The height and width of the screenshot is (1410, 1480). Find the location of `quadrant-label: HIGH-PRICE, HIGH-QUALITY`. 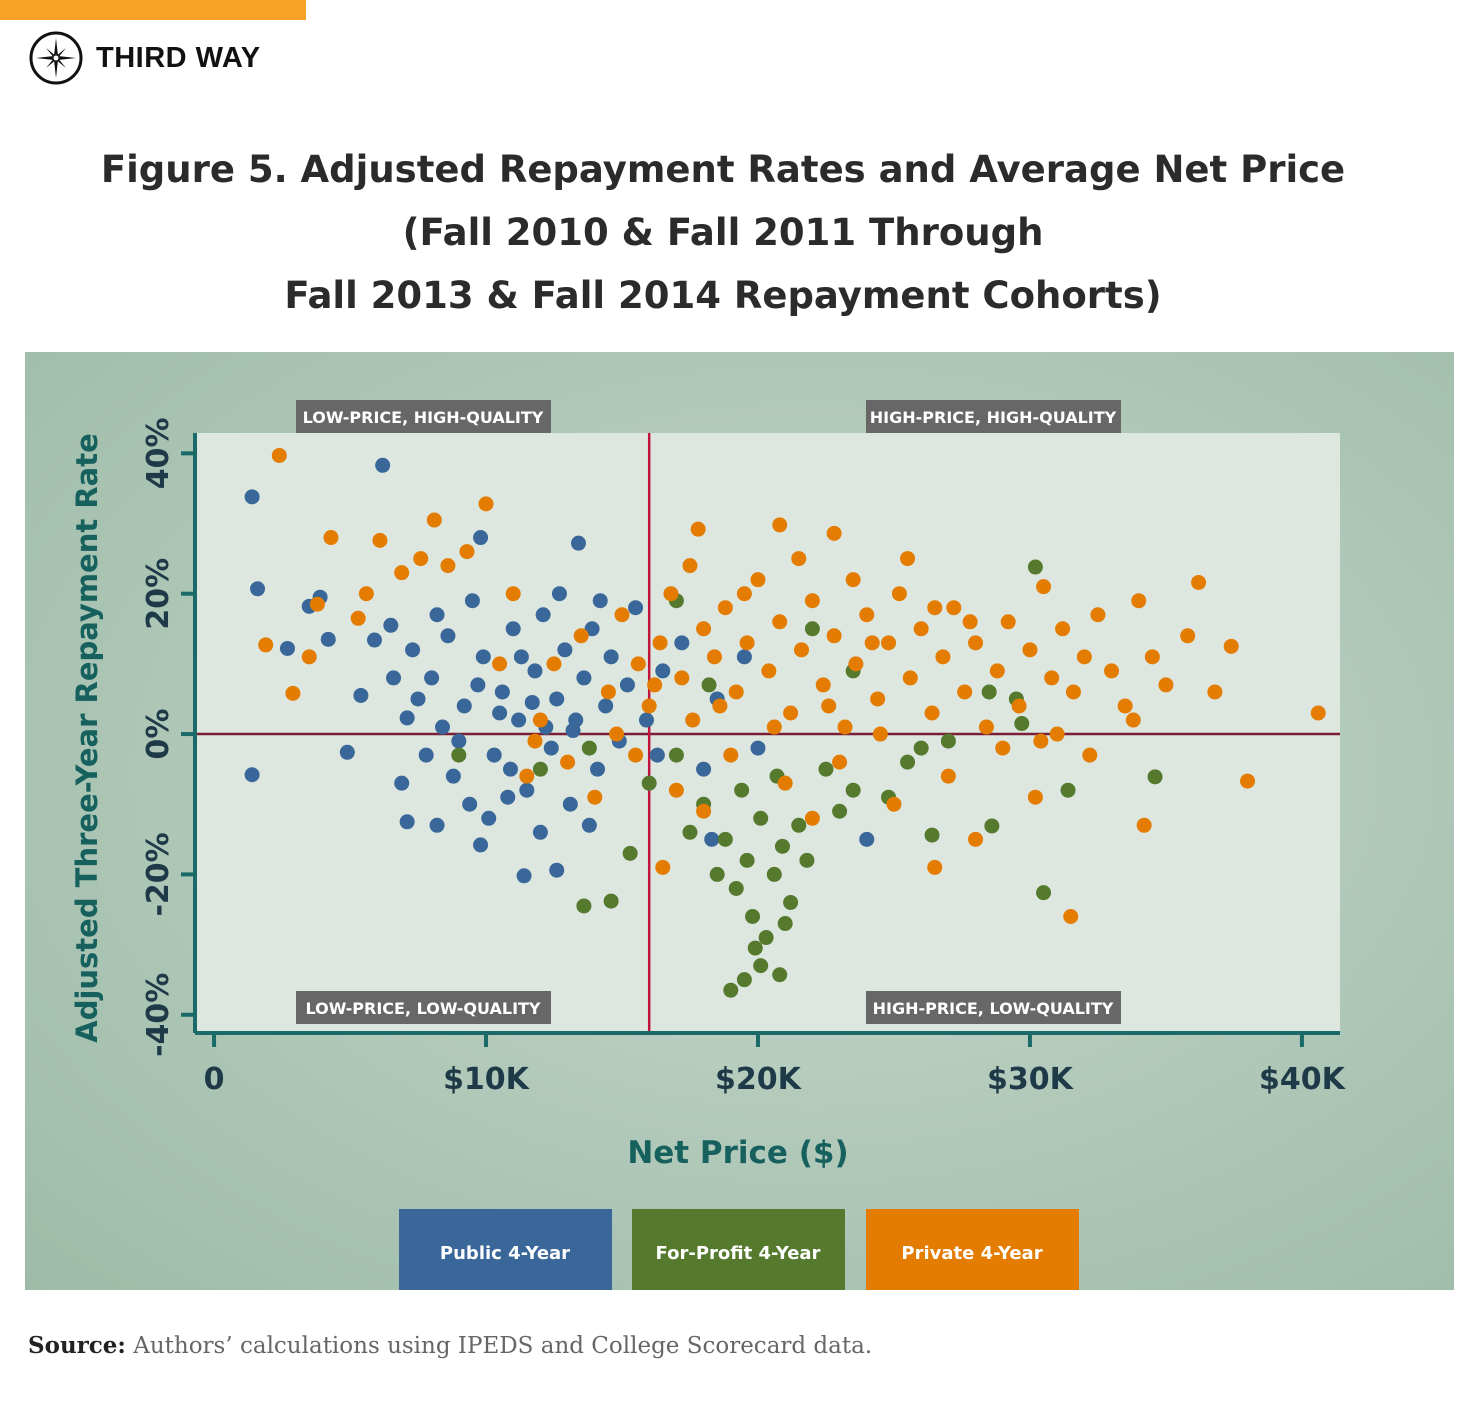

quadrant-label: HIGH-PRICE, HIGH-QUALITY is located at coordinates (993, 417).